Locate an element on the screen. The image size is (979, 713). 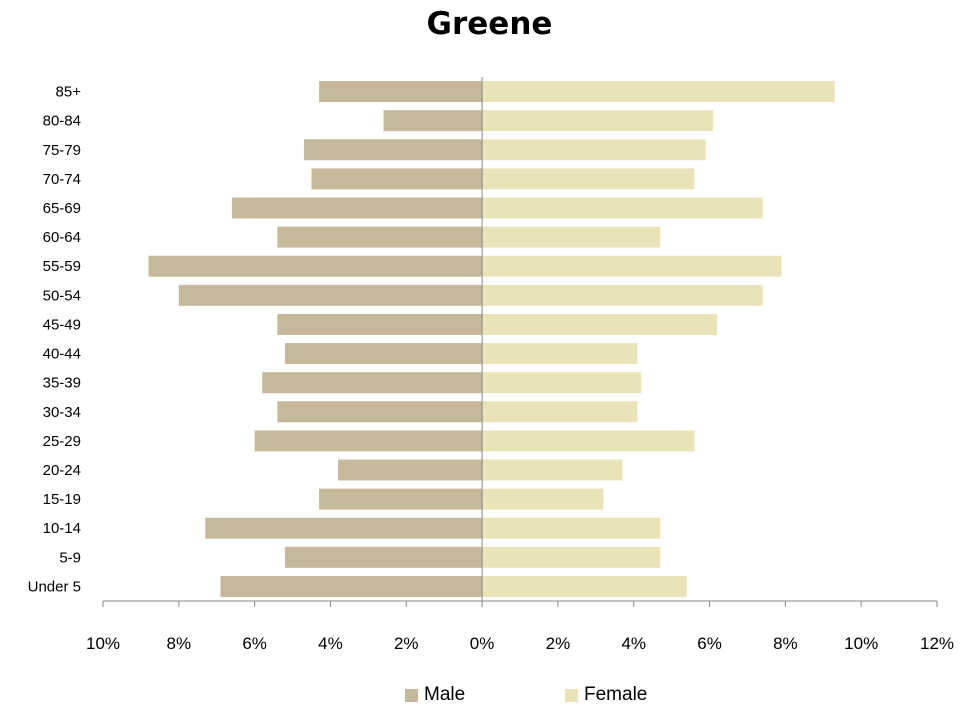
x-tick-label: 0% is located at coordinates (482, 643).